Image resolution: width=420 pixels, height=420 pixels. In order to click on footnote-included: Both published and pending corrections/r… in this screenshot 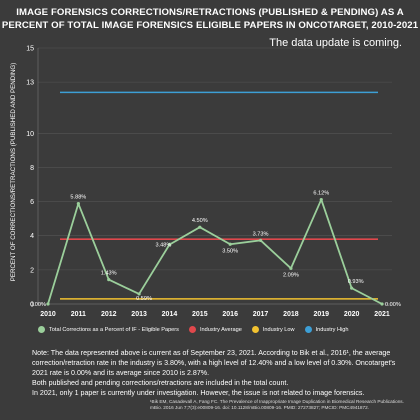, I will do `click(160, 383)`.